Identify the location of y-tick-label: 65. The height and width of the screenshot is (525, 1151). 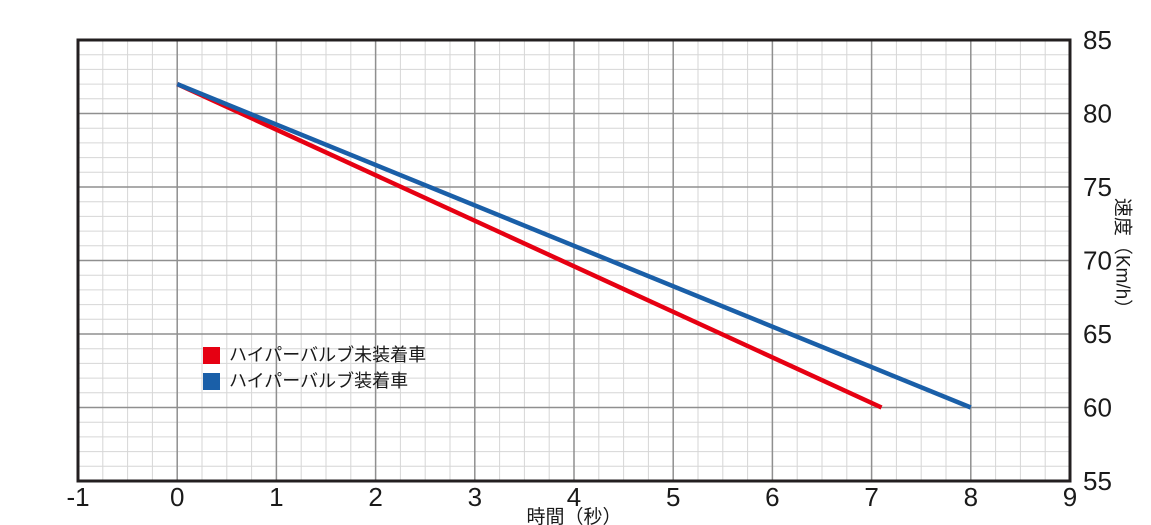
(1097, 334).